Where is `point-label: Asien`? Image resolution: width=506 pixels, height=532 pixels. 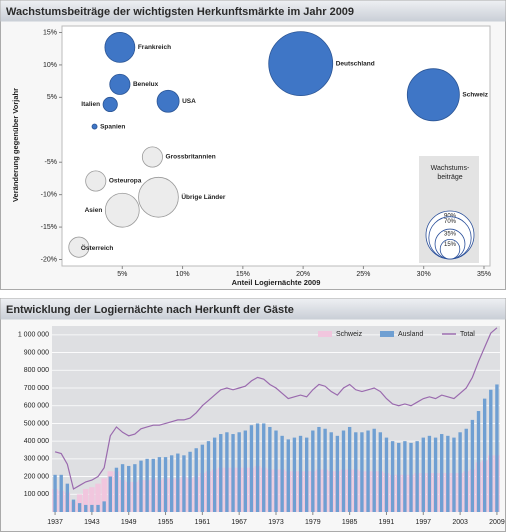 point-label: Asien is located at coordinates (94, 210).